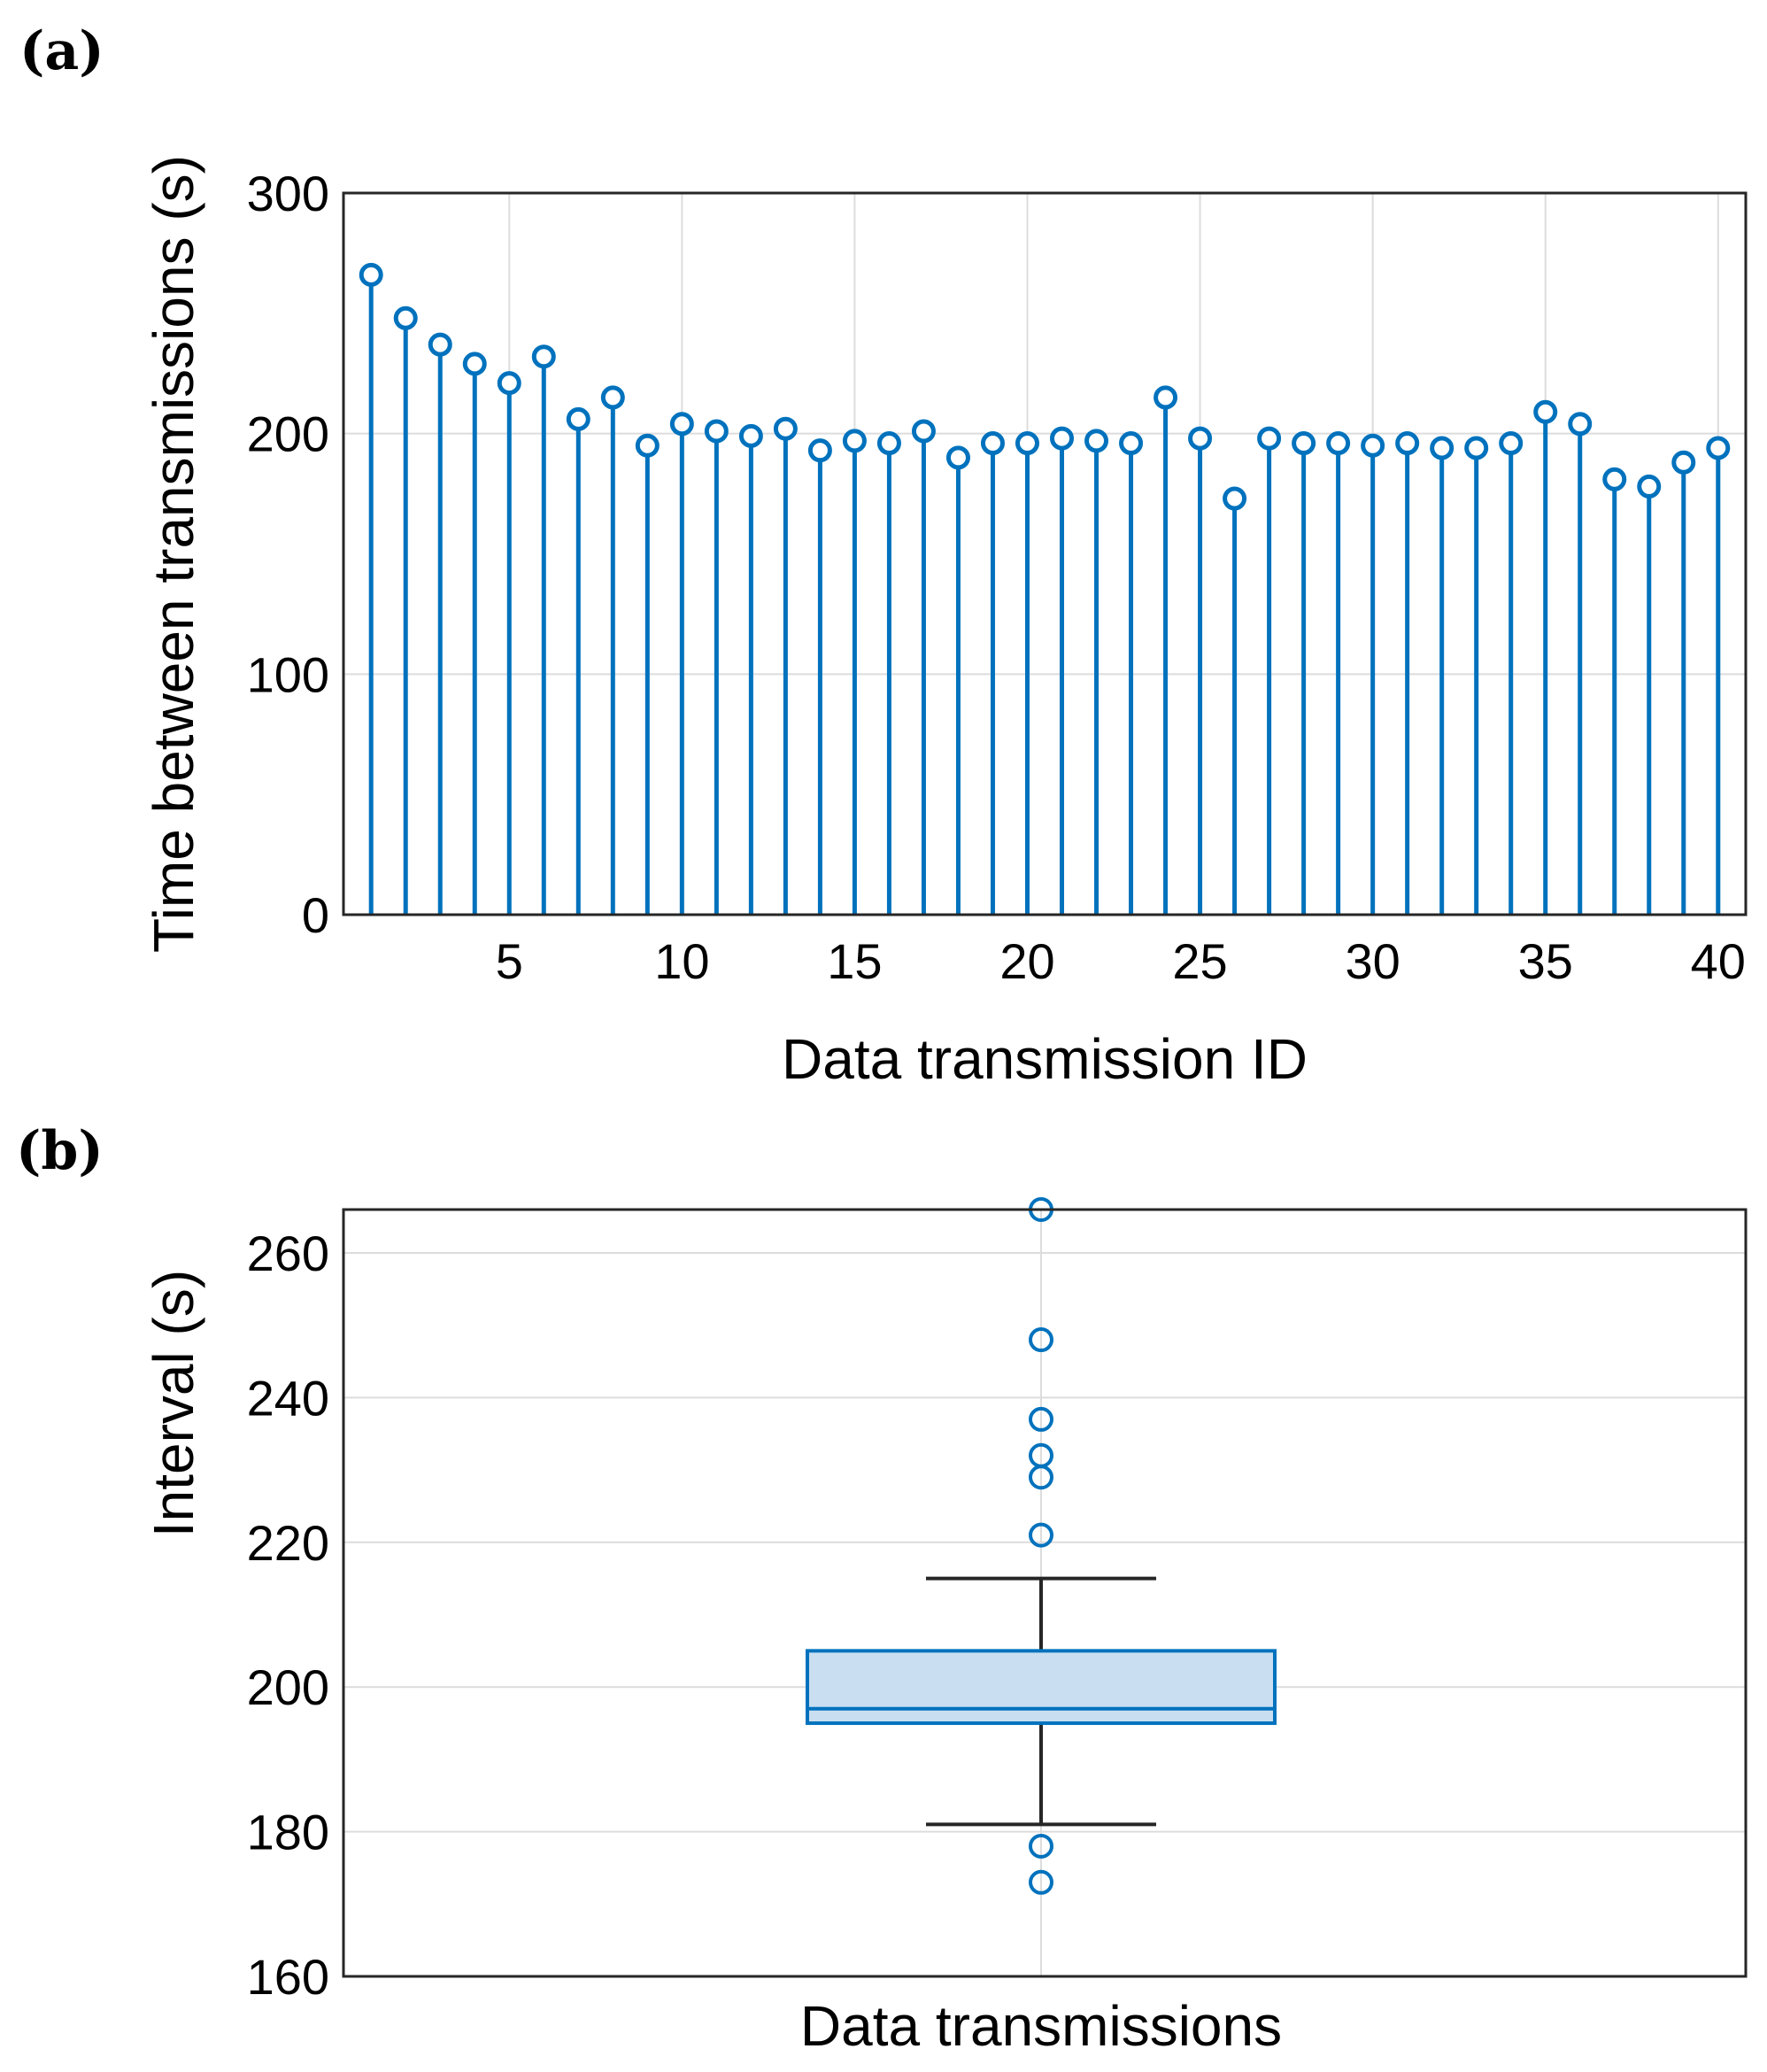 The height and width of the screenshot is (2072, 1767). Describe the element at coordinates (854, 961) in the screenshot. I see `x-tick-label: 15` at that location.